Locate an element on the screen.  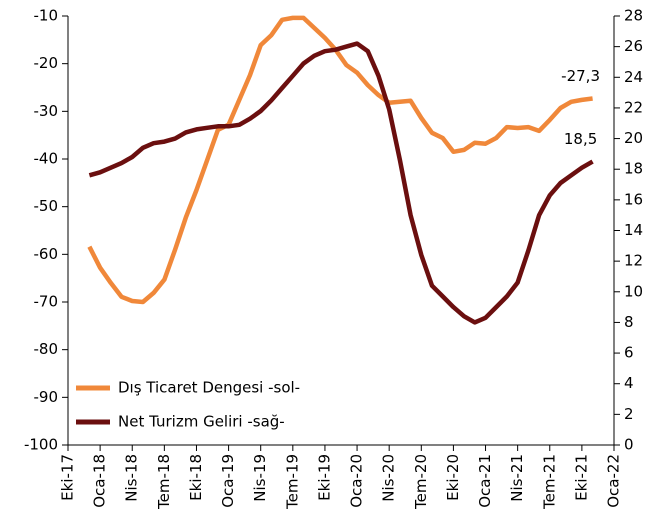
x-tick-label: Oca-22 is located at coordinates (614, 481).